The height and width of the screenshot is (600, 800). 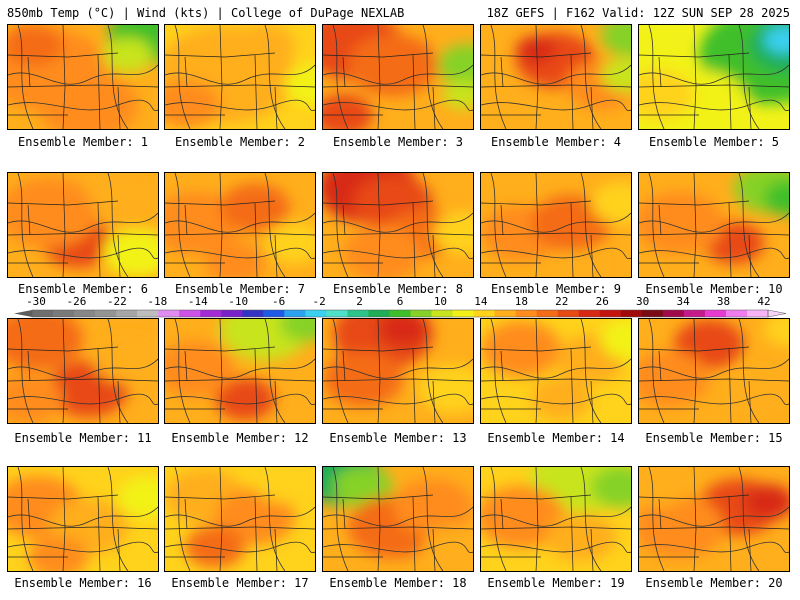 What do you see at coordinates (398, 583) in the screenshot?
I see `ensemble-member-label: Ensemble Member: 18` at bounding box center [398, 583].